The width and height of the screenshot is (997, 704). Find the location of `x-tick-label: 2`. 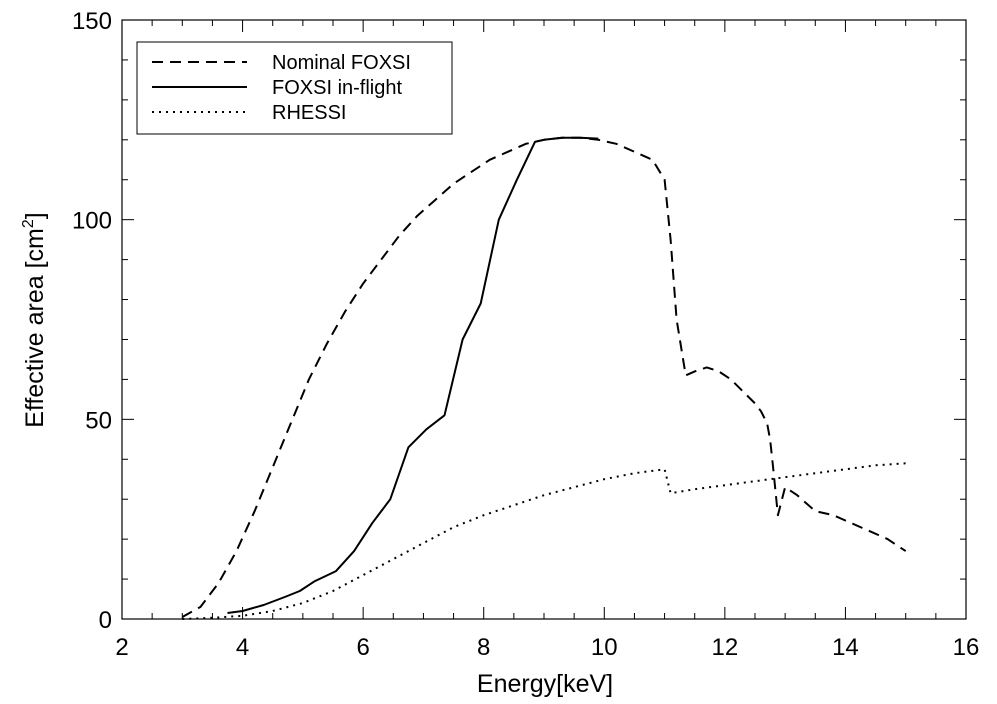

x-tick-label: 2 is located at coordinates (121, 647).